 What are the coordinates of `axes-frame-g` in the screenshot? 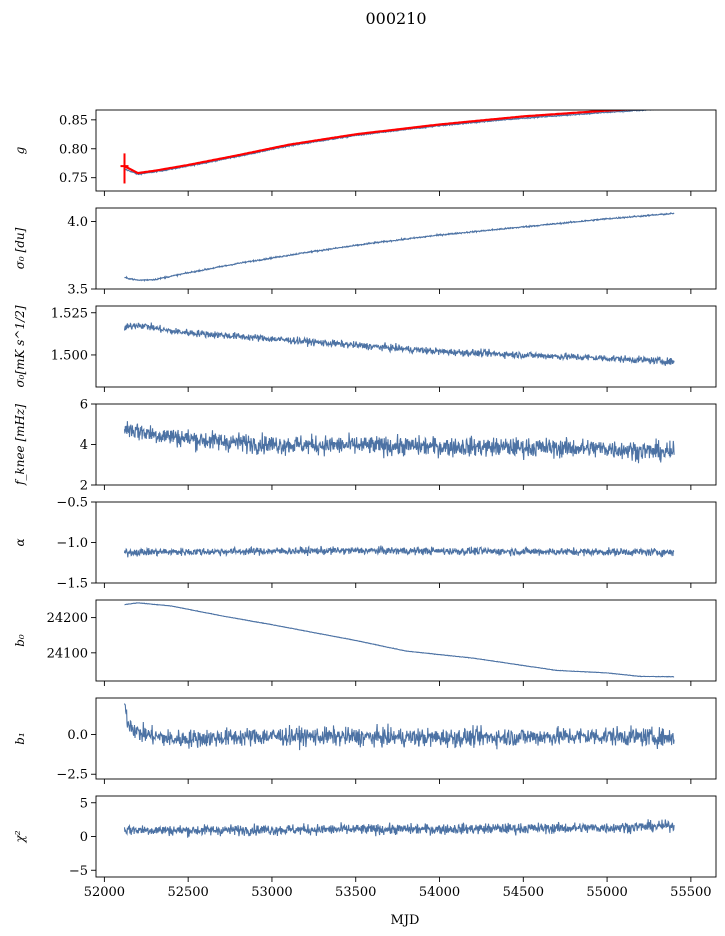 It's located at (406, 150).